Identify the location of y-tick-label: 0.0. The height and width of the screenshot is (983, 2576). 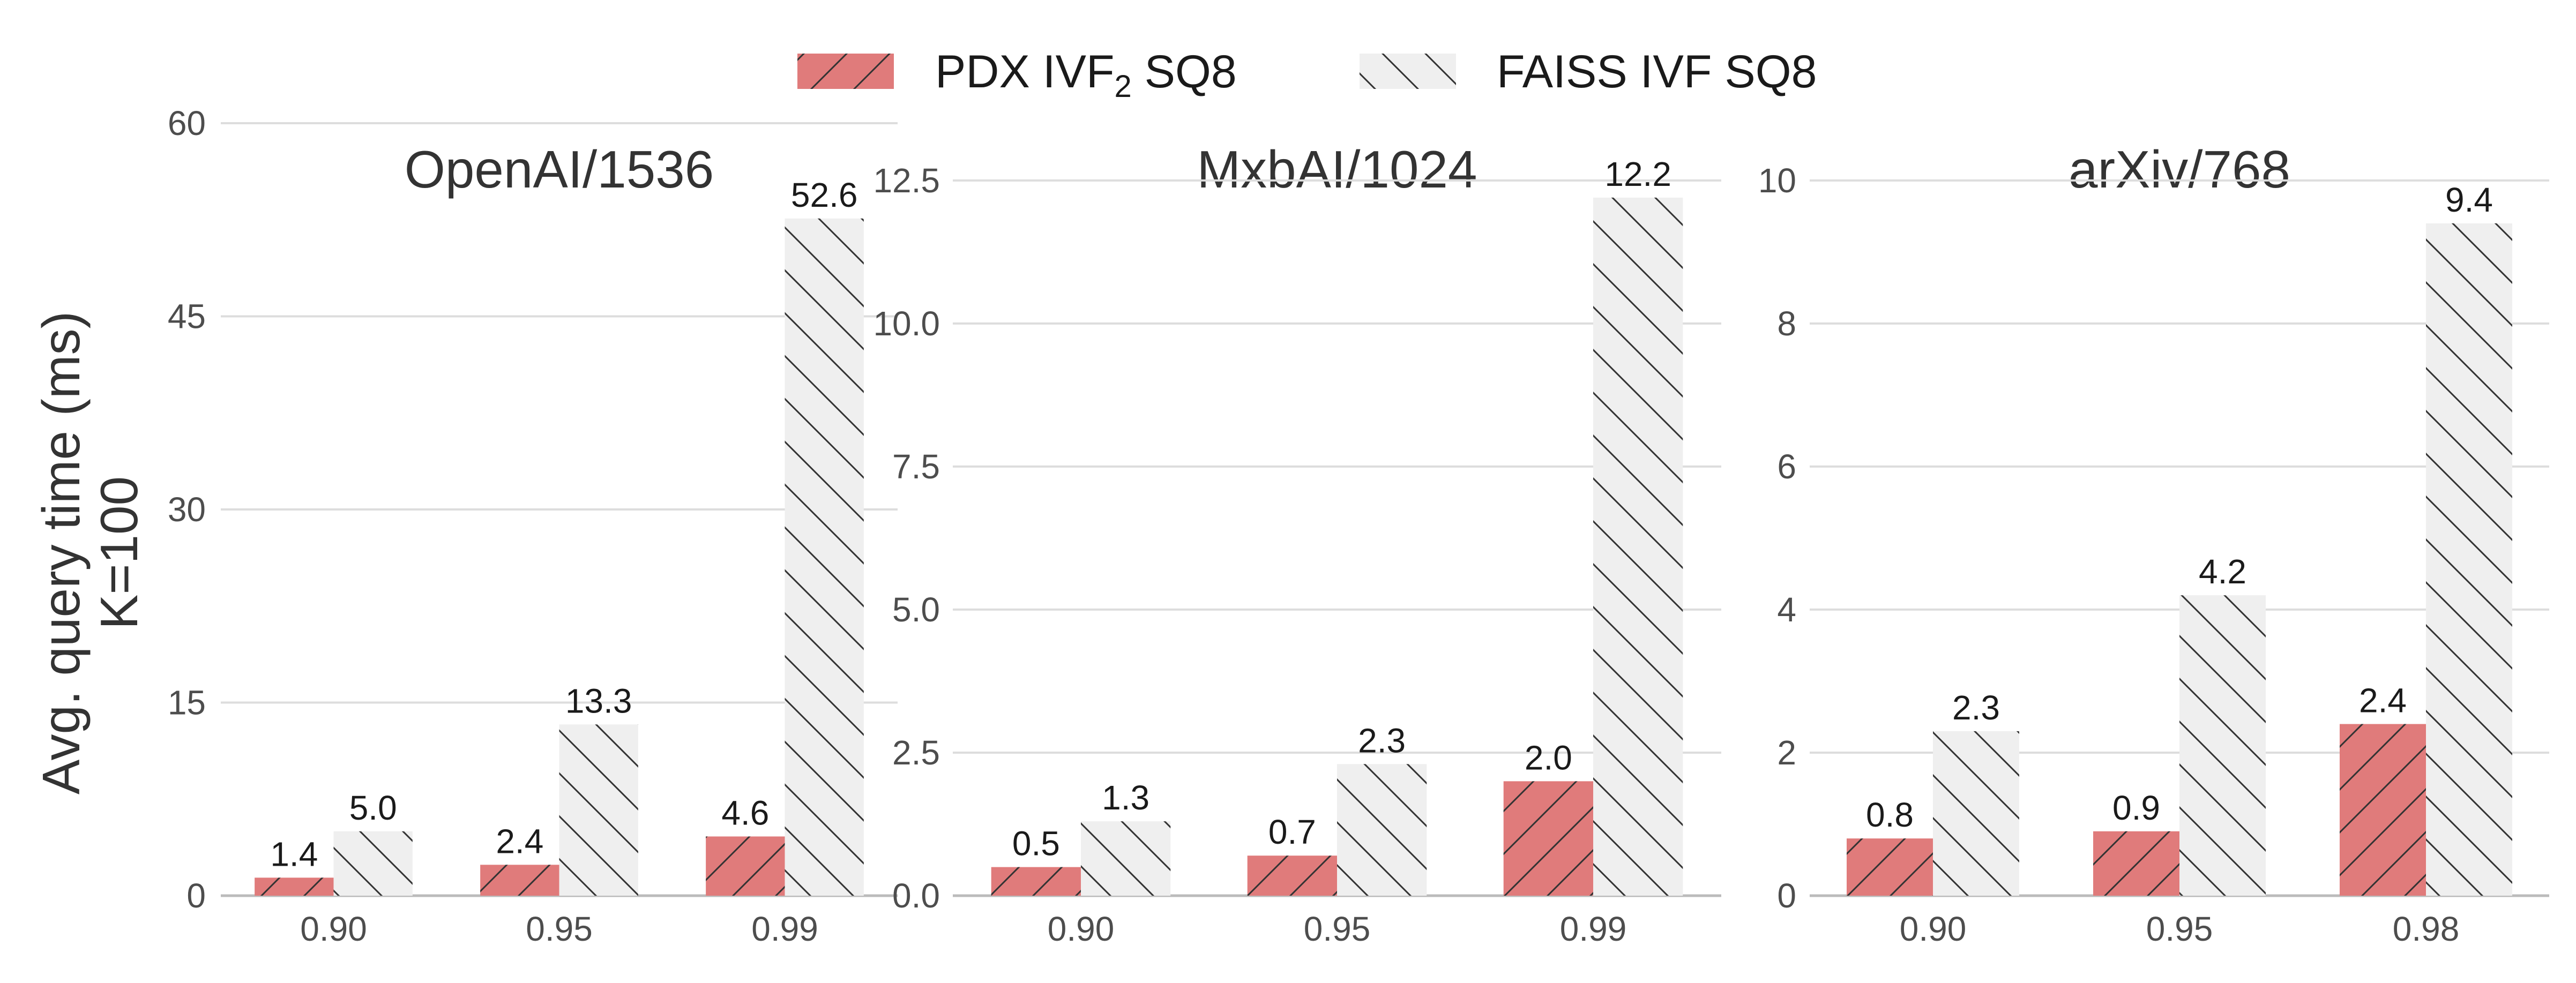
(916, 895).